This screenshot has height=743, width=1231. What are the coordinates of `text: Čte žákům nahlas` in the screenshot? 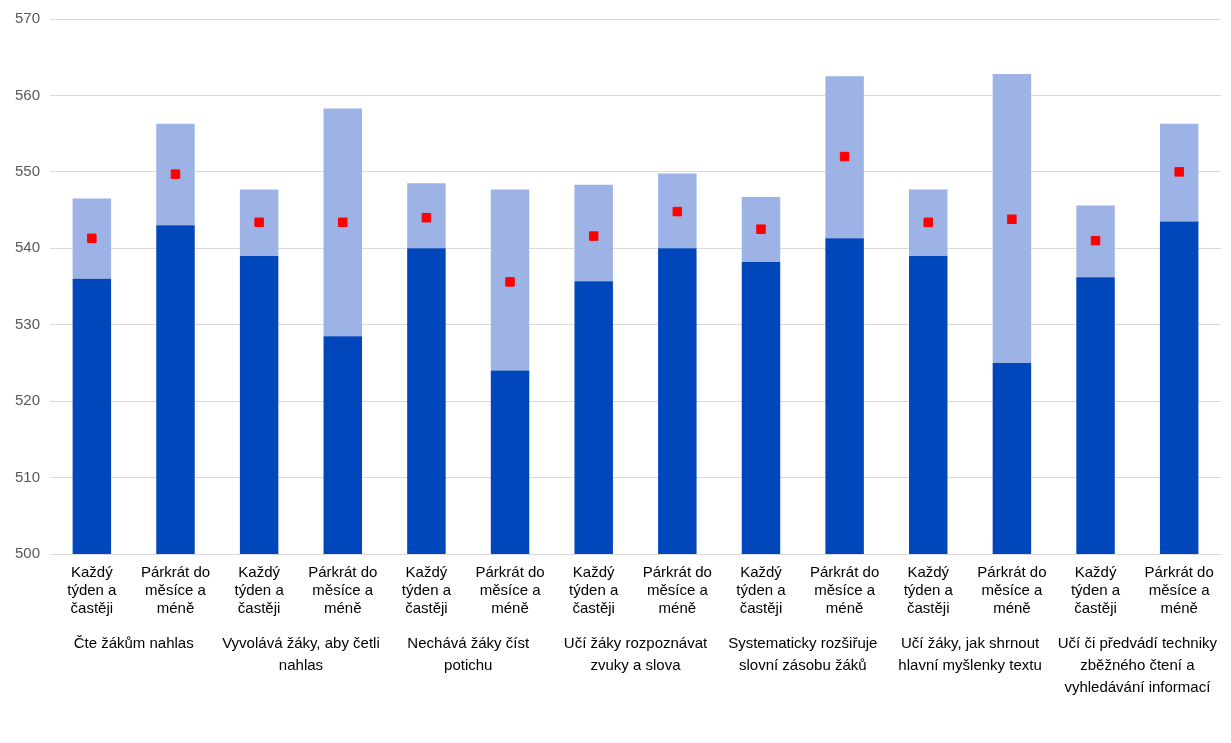 It's located at (133, 642).